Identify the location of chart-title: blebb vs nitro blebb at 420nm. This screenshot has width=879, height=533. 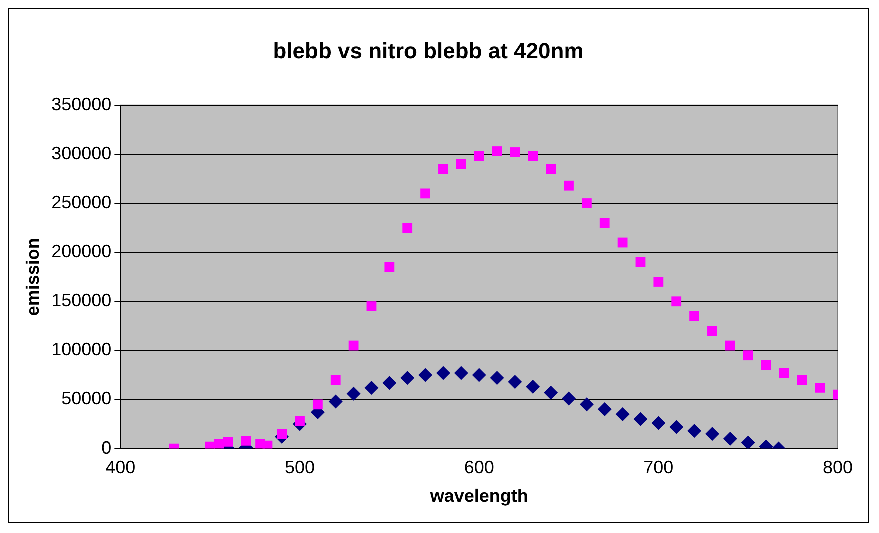
(428, 51).